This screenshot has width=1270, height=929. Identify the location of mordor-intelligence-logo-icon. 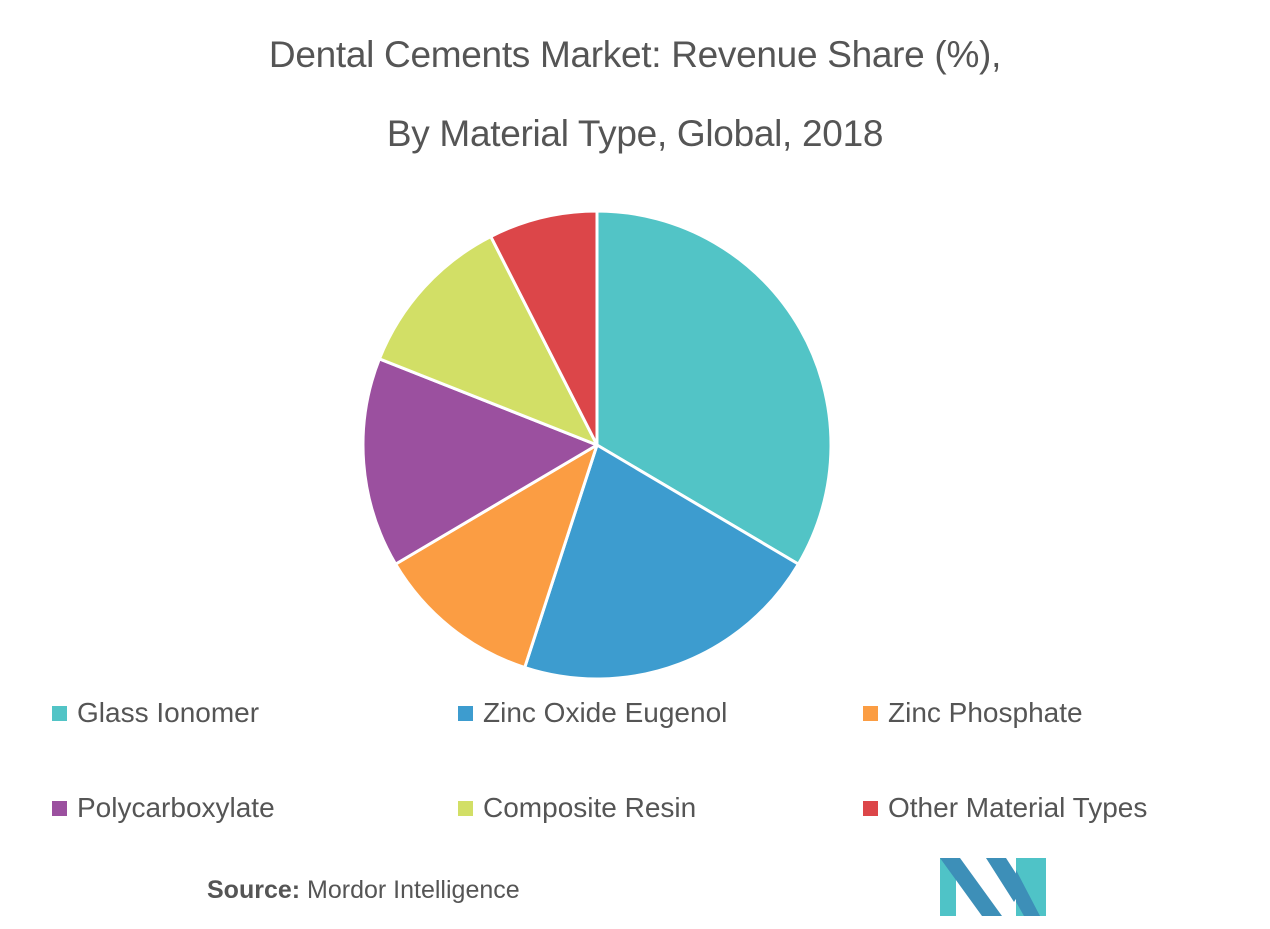
(993, 887).